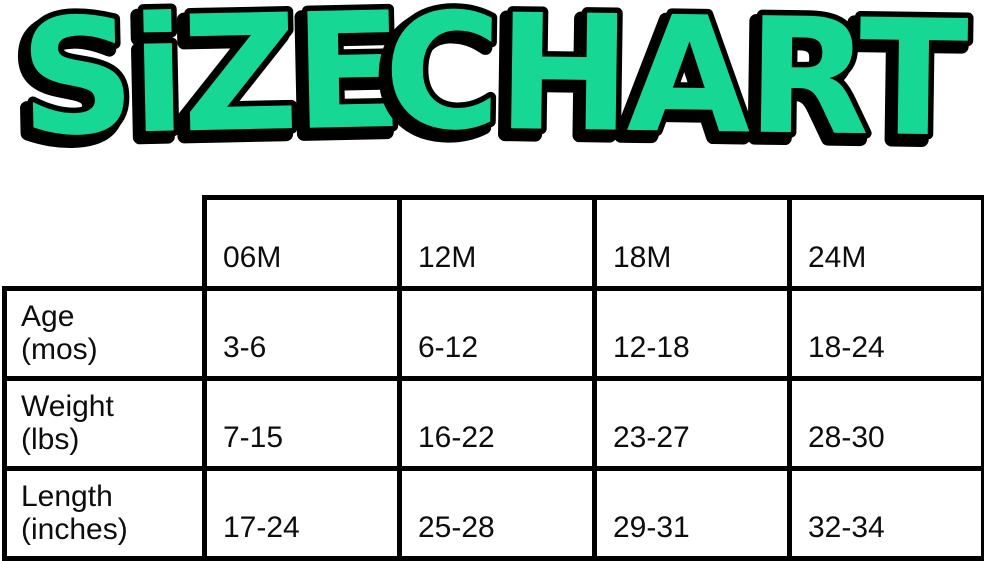 Image resolution: width=984 pixels, height=561 pixels. Describe the element at coordinates (692, 423) in the screenshot. I see `weight-value-18m: 23-27` at that location.